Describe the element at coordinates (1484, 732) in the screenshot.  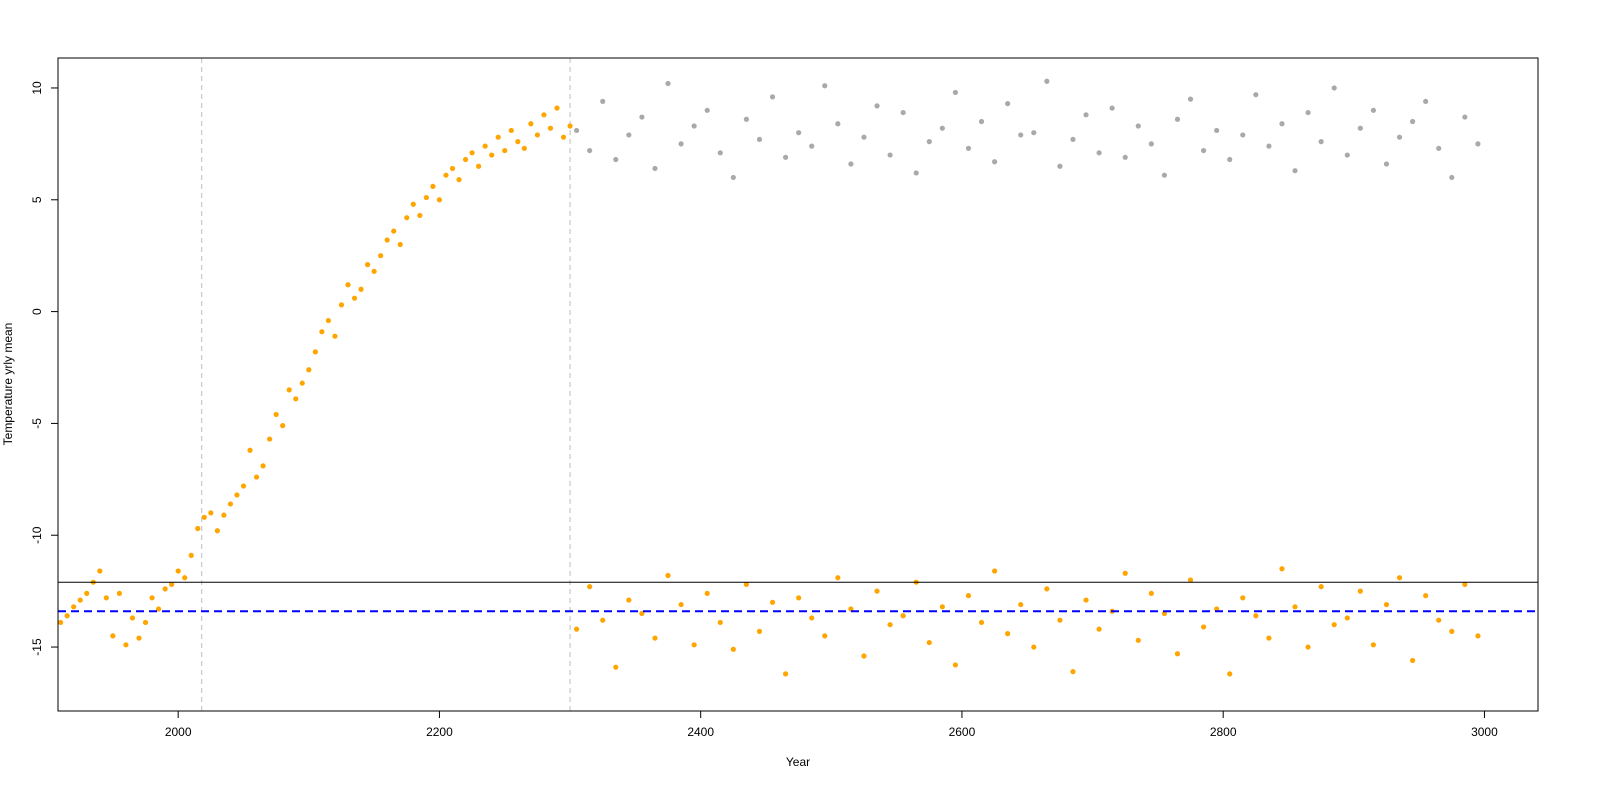
I see `x-tick-label: 3000` at that location.